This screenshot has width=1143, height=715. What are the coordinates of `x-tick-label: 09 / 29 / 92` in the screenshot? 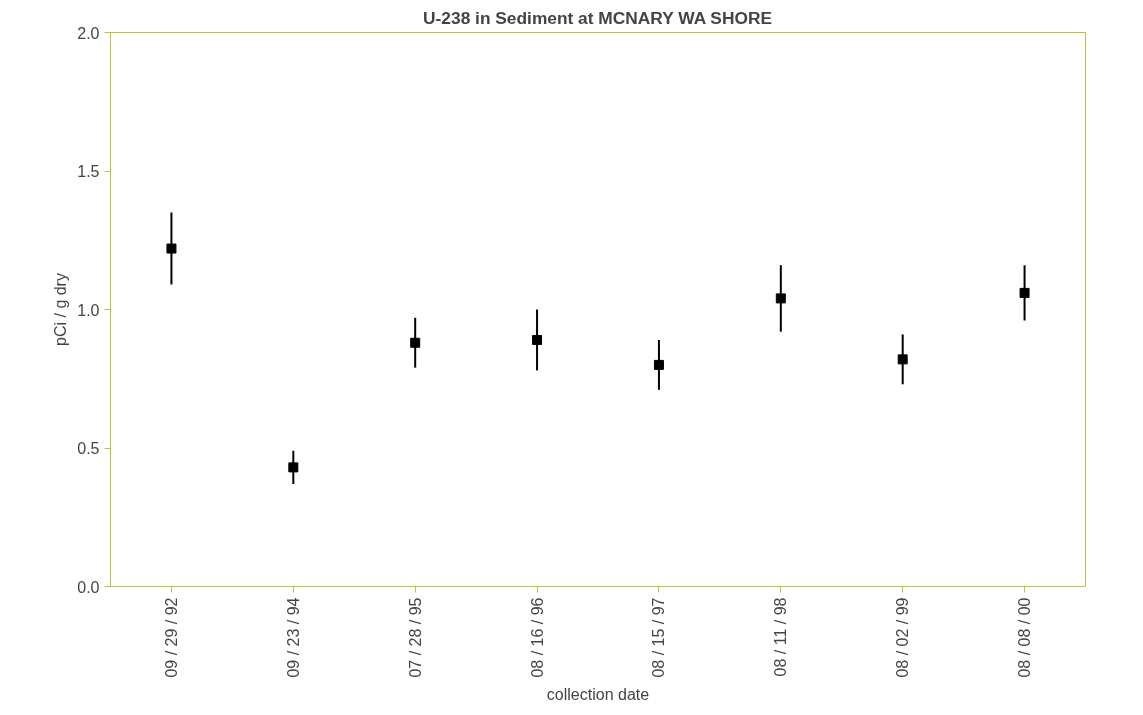 It's located at (171, 637).